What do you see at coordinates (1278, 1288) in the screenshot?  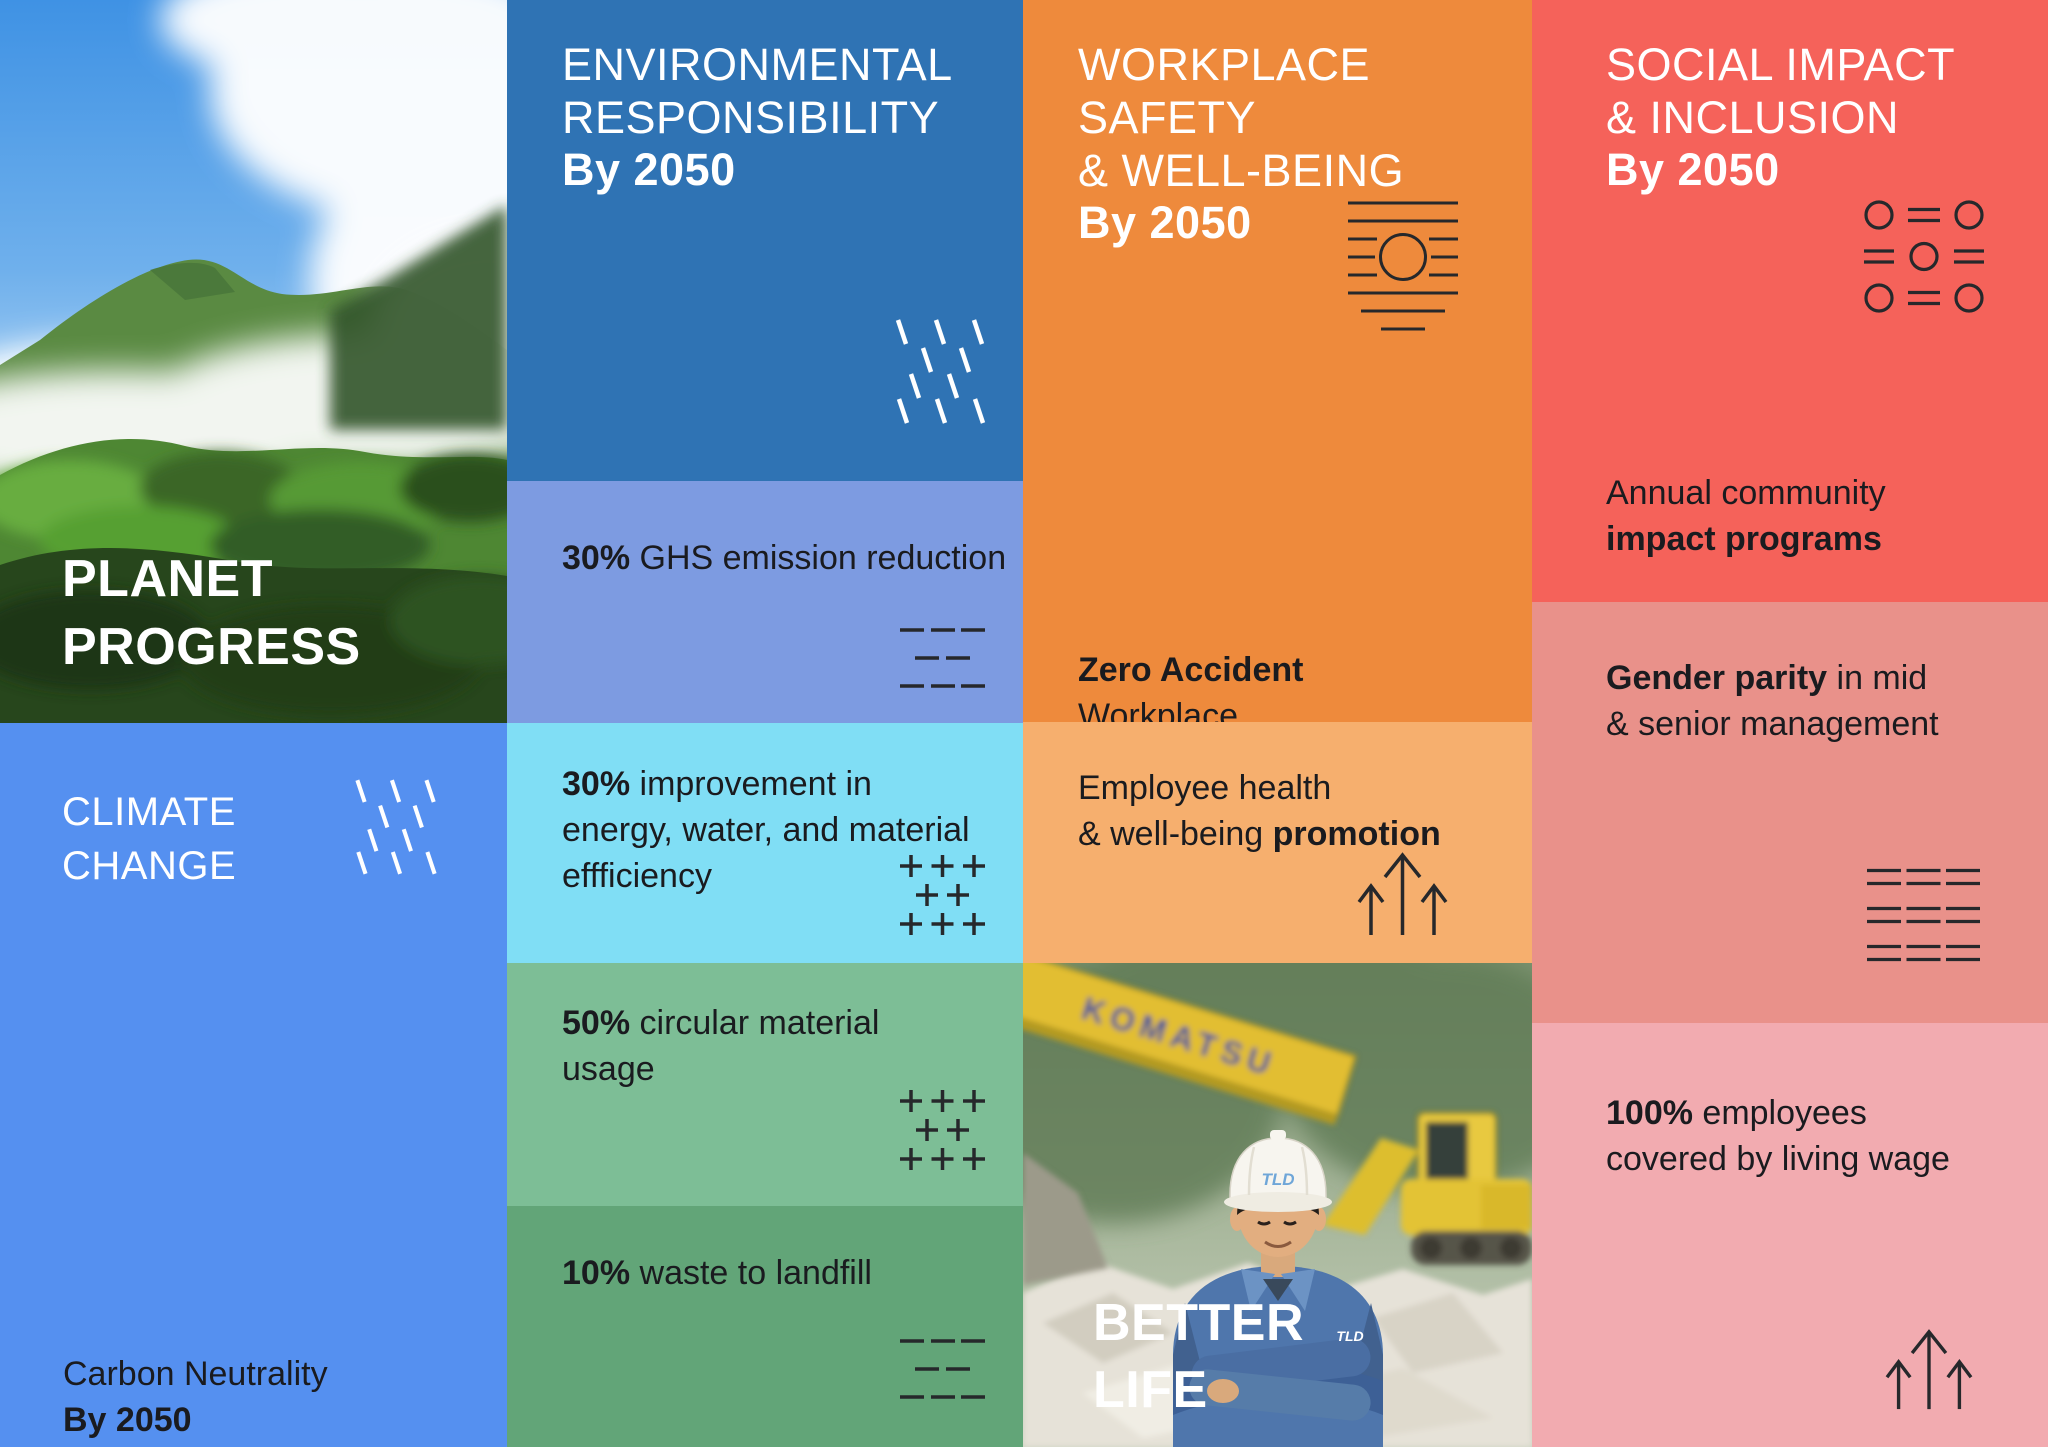 I see `worker-illustration: TLD TLD` at bounding box center [1278, 1288].